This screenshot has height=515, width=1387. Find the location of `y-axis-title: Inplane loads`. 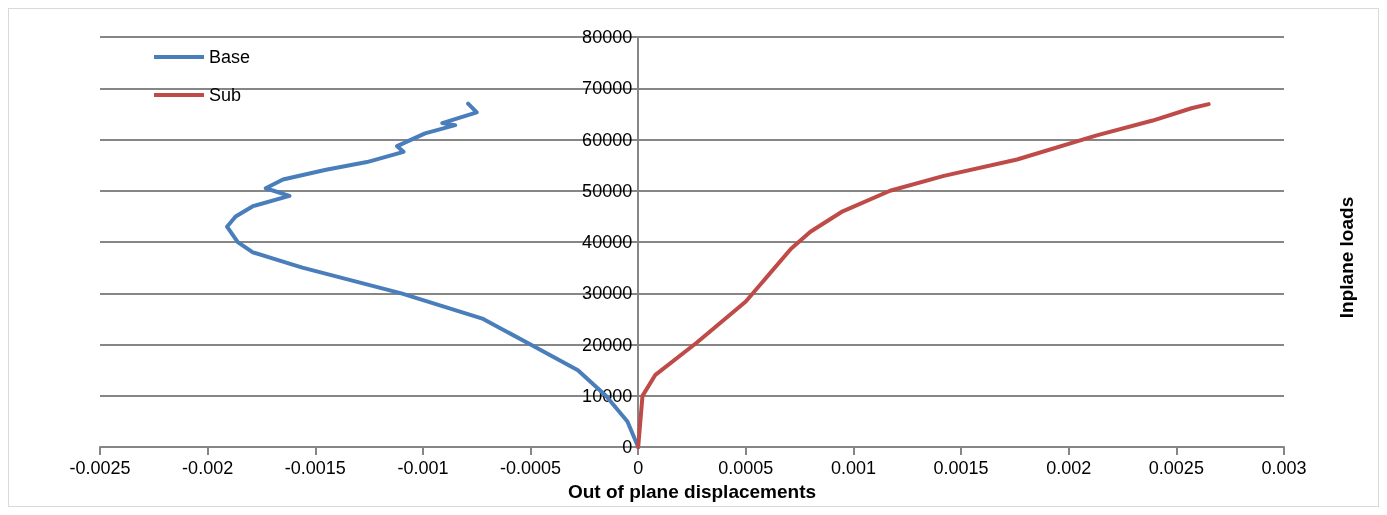

y-axis-title: Inplane loads is located at coordinates (1346, 257).